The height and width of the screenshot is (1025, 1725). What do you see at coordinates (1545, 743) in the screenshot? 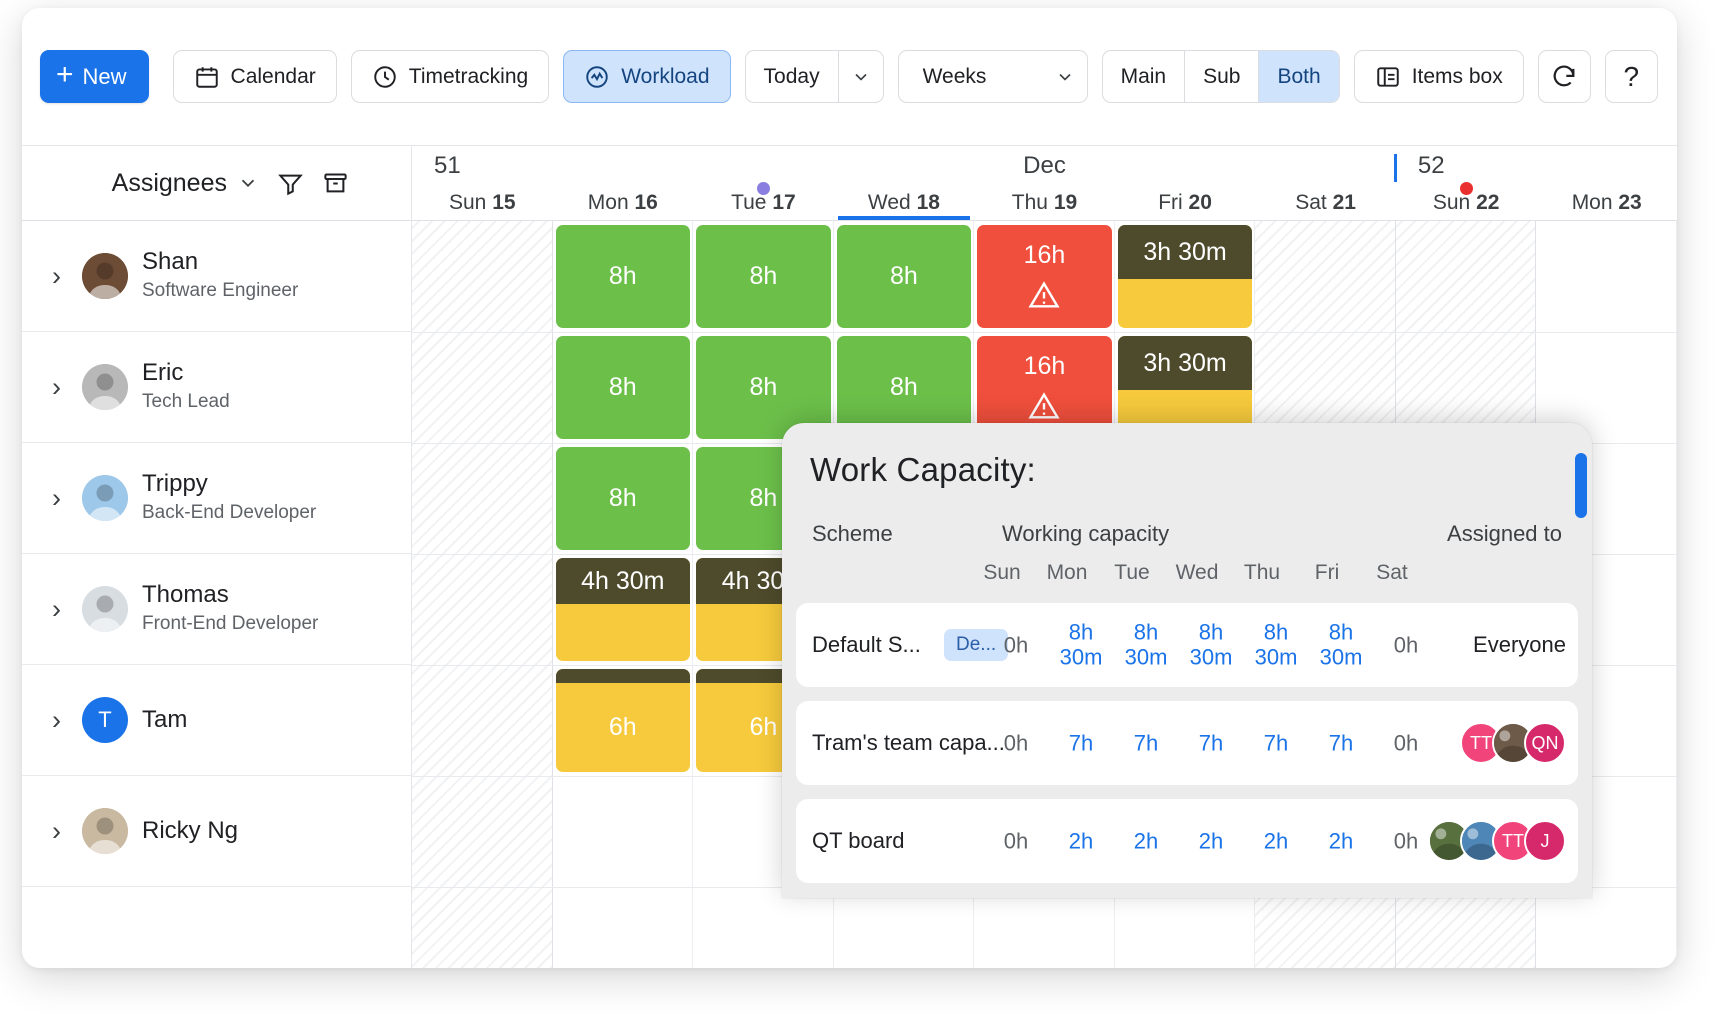
I see `avatar: QN` at bounding box center [1545, 743].